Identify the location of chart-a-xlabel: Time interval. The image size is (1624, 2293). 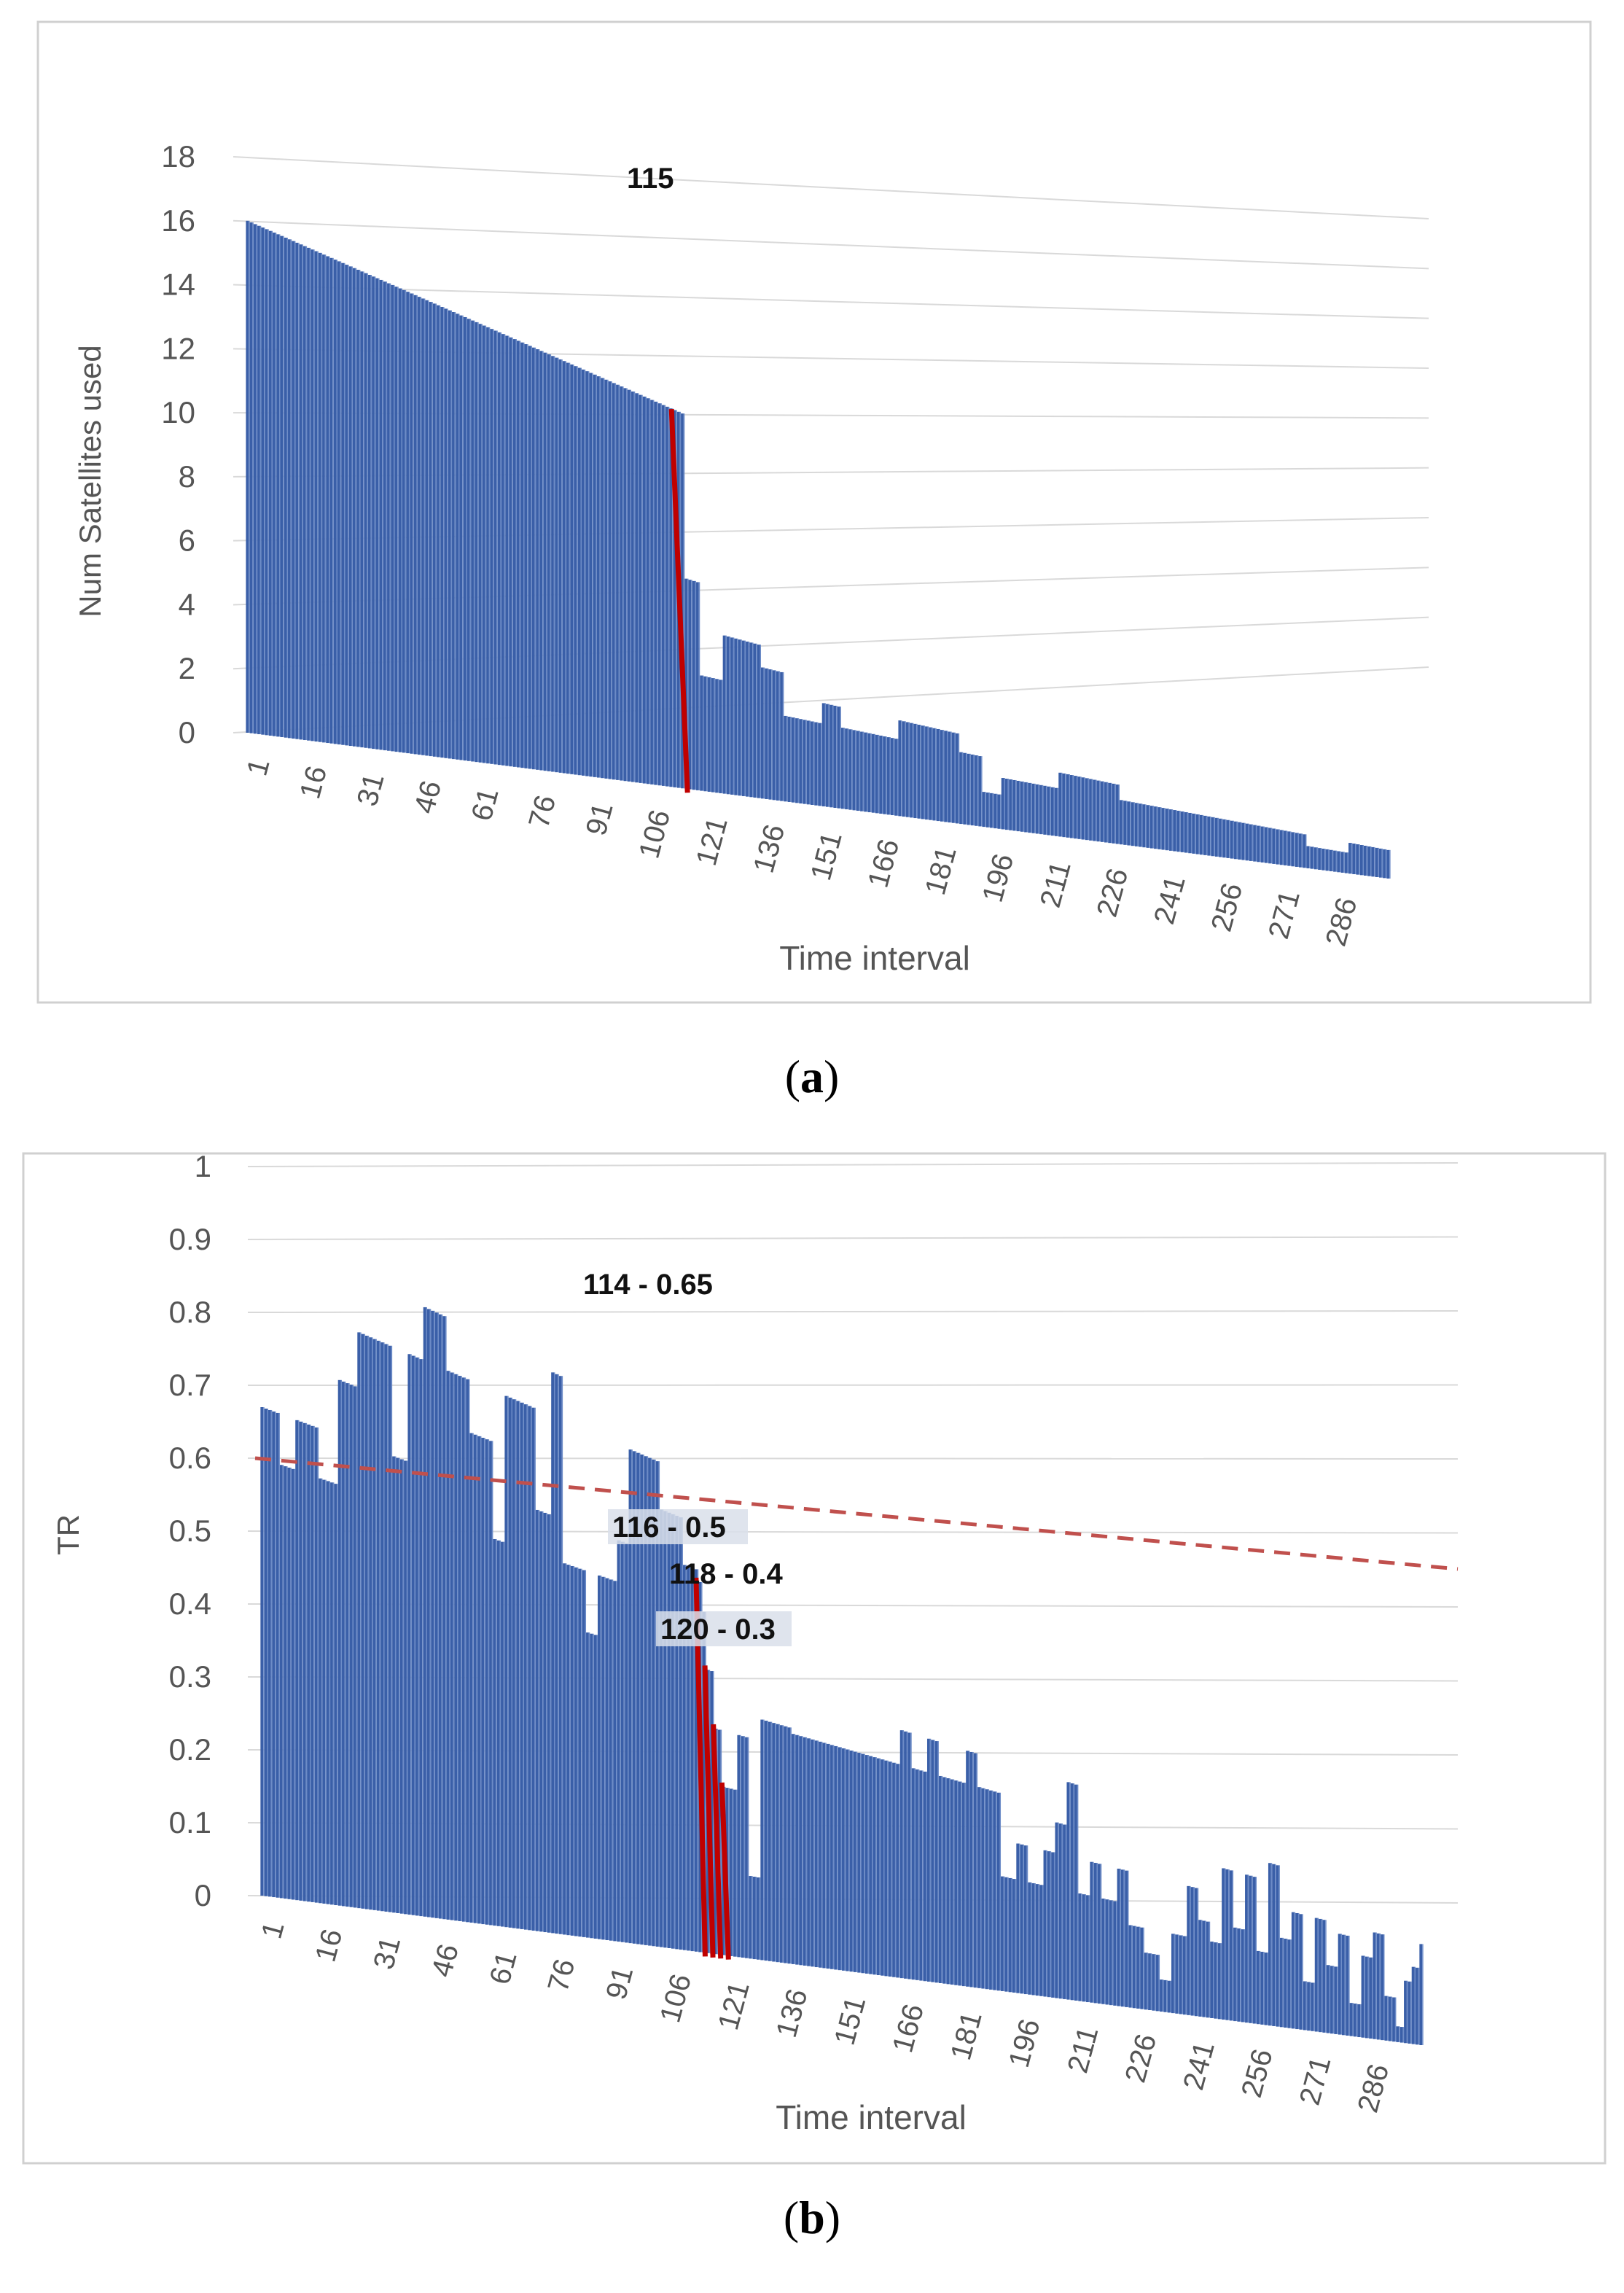
(874, 958).